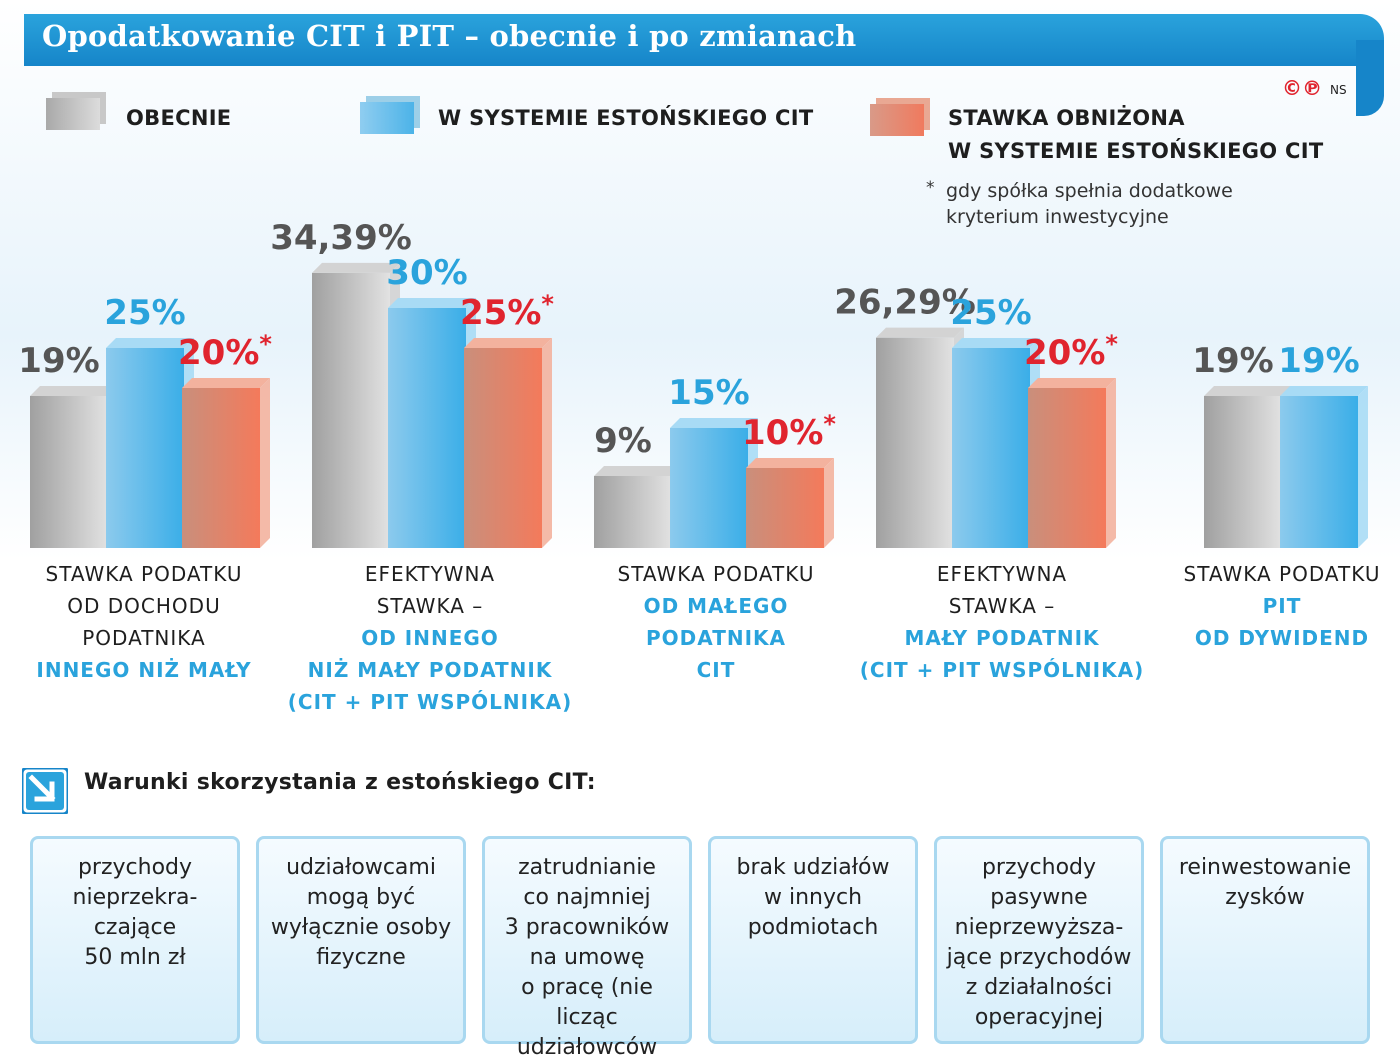  What do you see at coordinates (1338, 90) in the screenshot?
I see `author-credit: NS` at bounding box center [1338, 90].